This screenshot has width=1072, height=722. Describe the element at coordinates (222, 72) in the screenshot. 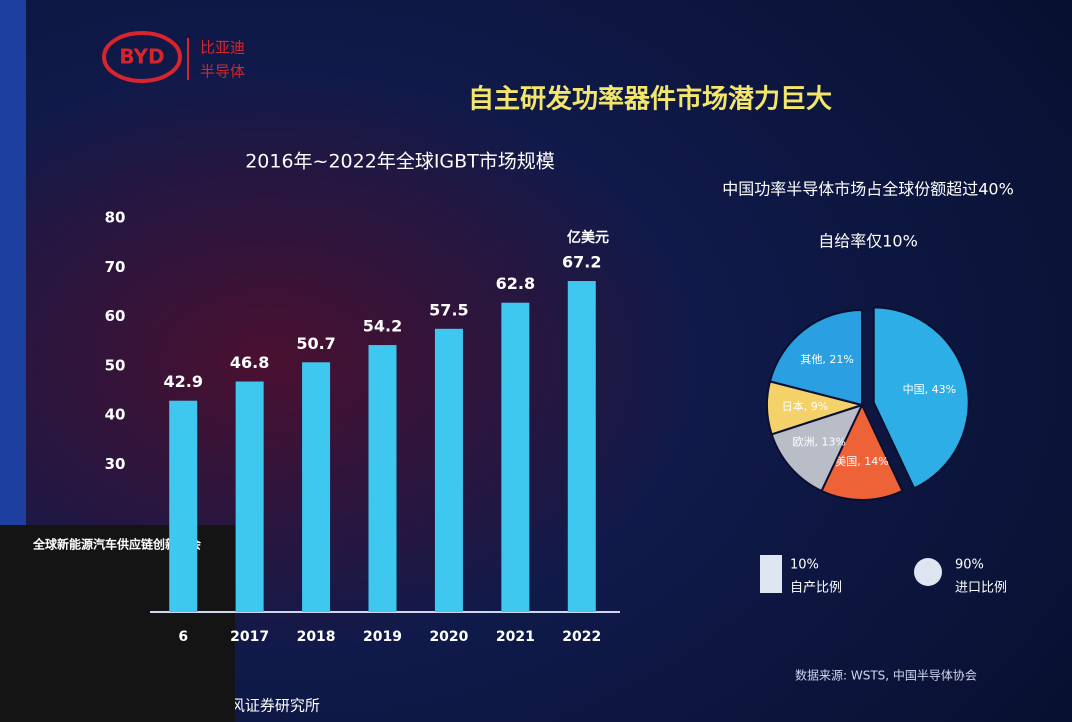

I see `brand: 半导体` at that location.